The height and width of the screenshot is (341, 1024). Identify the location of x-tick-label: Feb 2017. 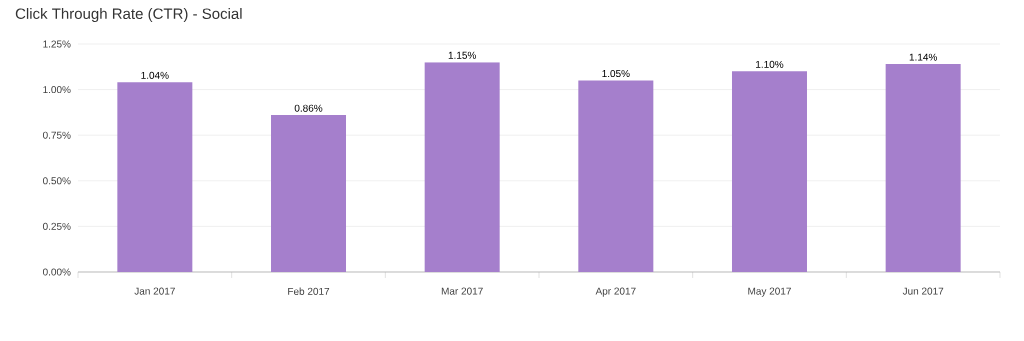
(309, 291).